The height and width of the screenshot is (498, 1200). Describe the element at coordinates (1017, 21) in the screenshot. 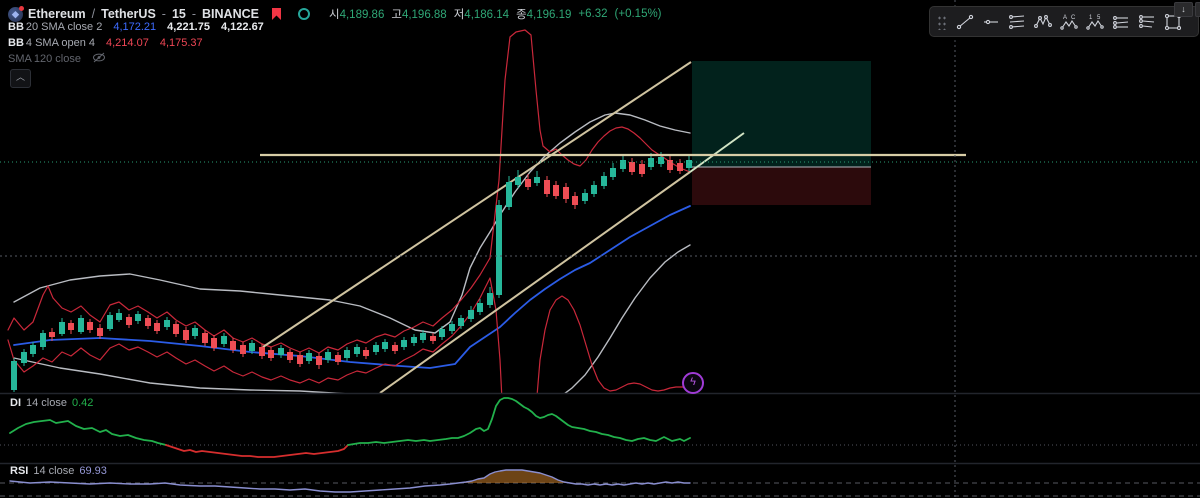

I see `parallel-channel-icon` at that location.